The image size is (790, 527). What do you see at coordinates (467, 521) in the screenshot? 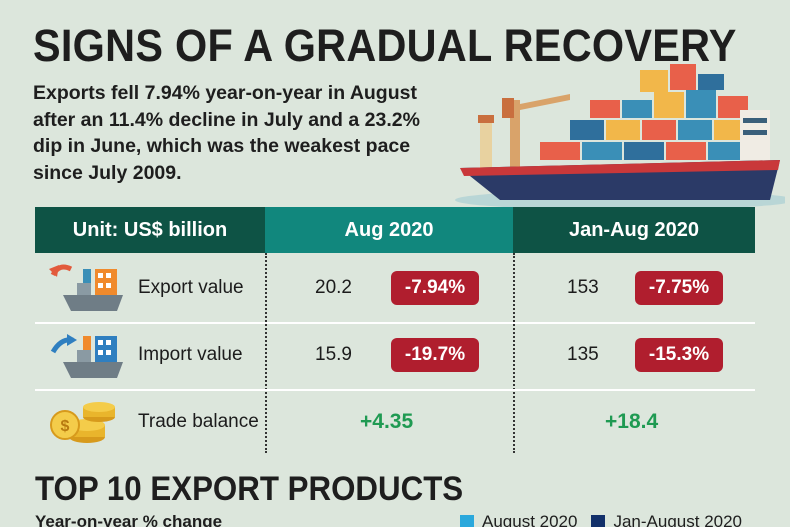
I see `legend-swatch-august` at bounding box center [467, 521].